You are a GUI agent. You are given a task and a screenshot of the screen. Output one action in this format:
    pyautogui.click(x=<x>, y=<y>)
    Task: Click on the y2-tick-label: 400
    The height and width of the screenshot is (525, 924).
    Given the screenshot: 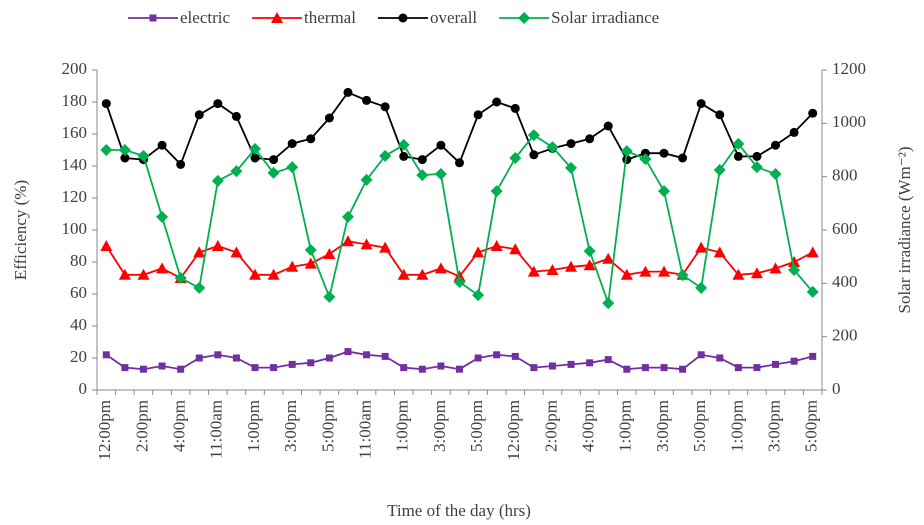 What is the action you would take?
    pyautogui.click(x=845, y=281)
    